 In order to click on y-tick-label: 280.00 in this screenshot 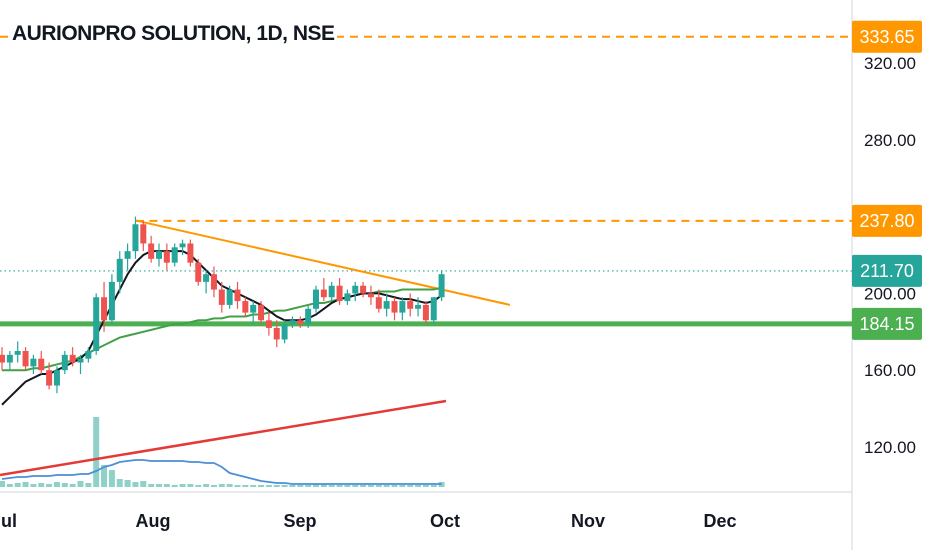, I will do `click(890, 140)`.